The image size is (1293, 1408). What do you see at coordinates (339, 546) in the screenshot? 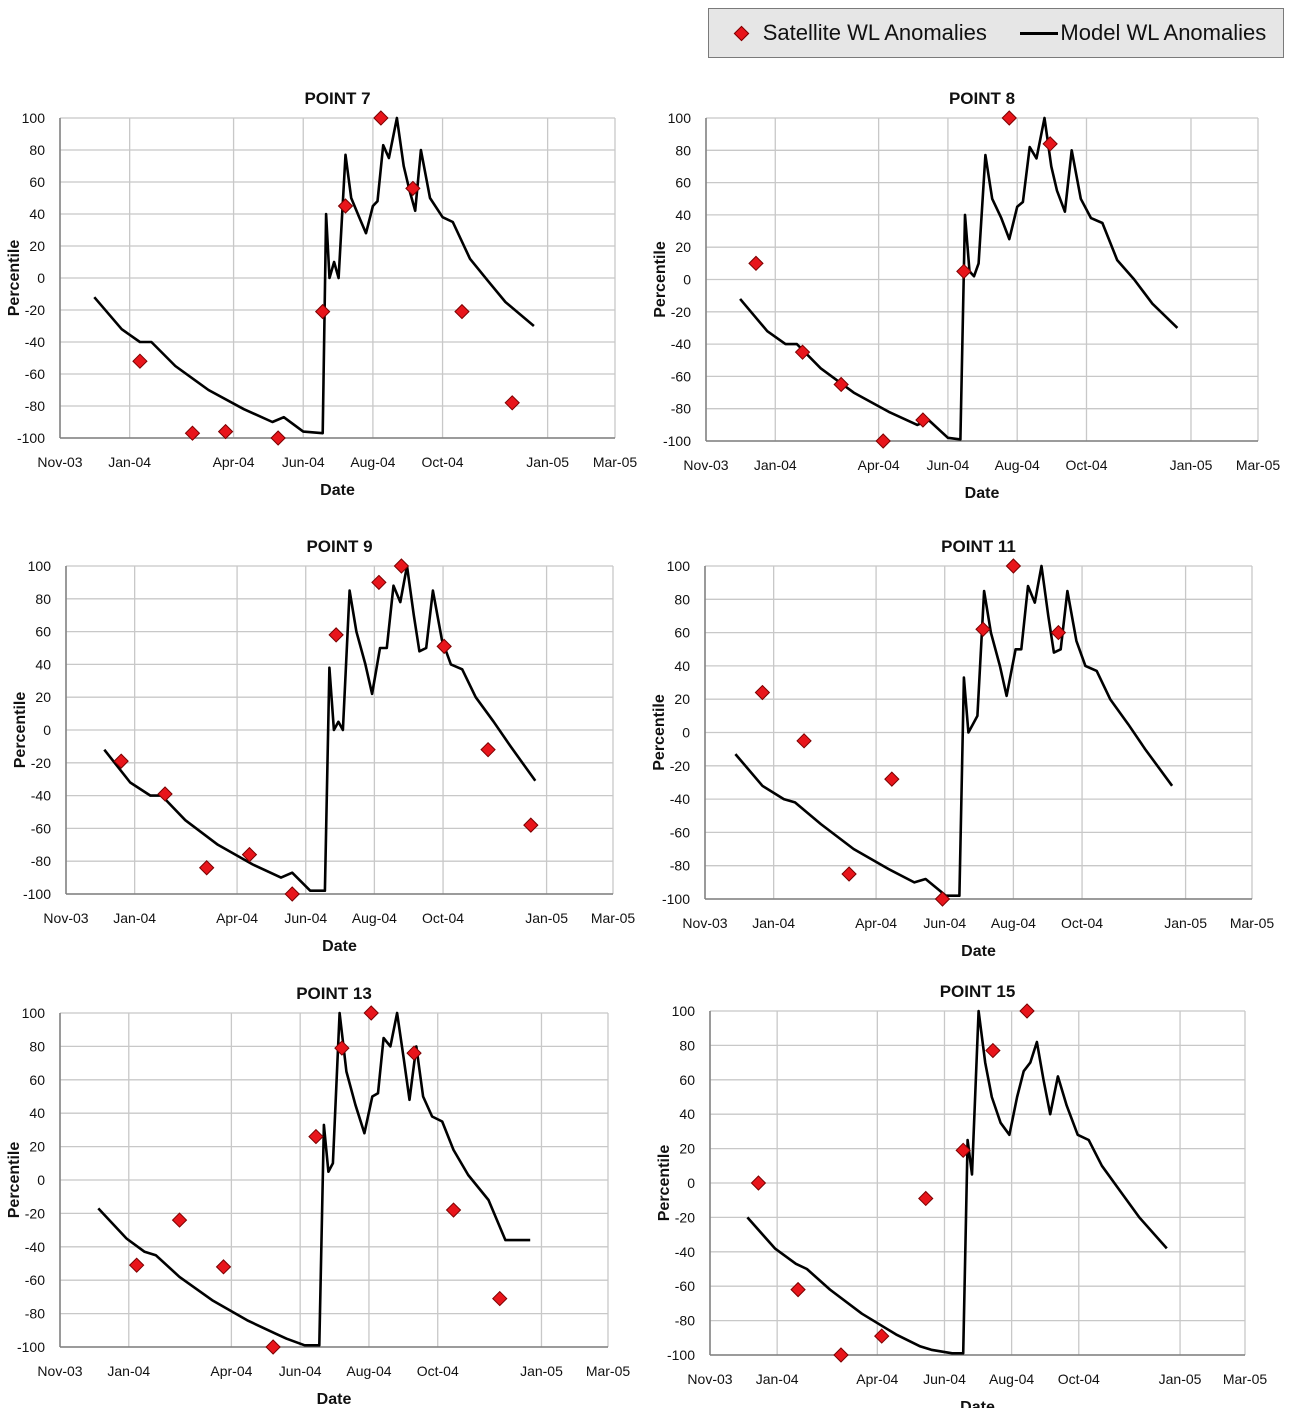
I see `chart-title: POINT 9` at bounding box center [339, 546].